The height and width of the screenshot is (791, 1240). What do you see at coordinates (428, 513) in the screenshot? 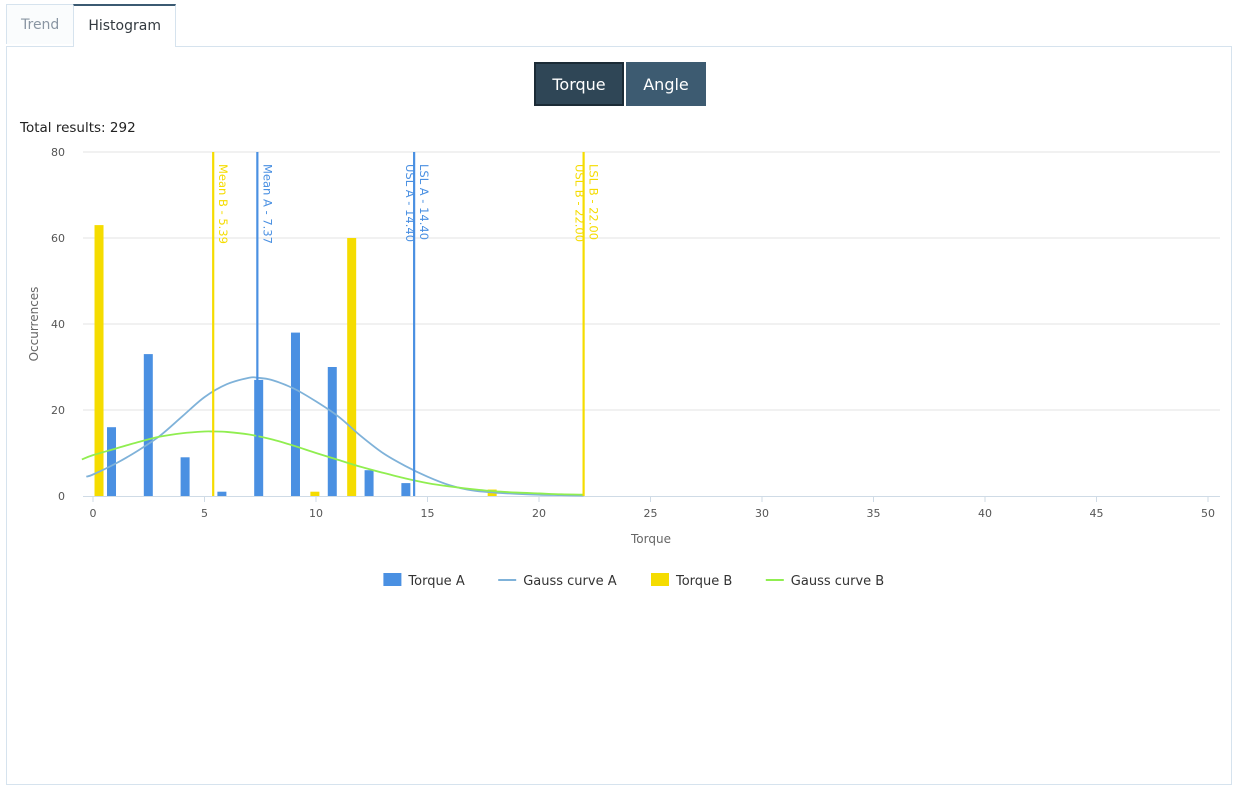
I see `x-tick-label: 15` at bounding box center [428, 513].